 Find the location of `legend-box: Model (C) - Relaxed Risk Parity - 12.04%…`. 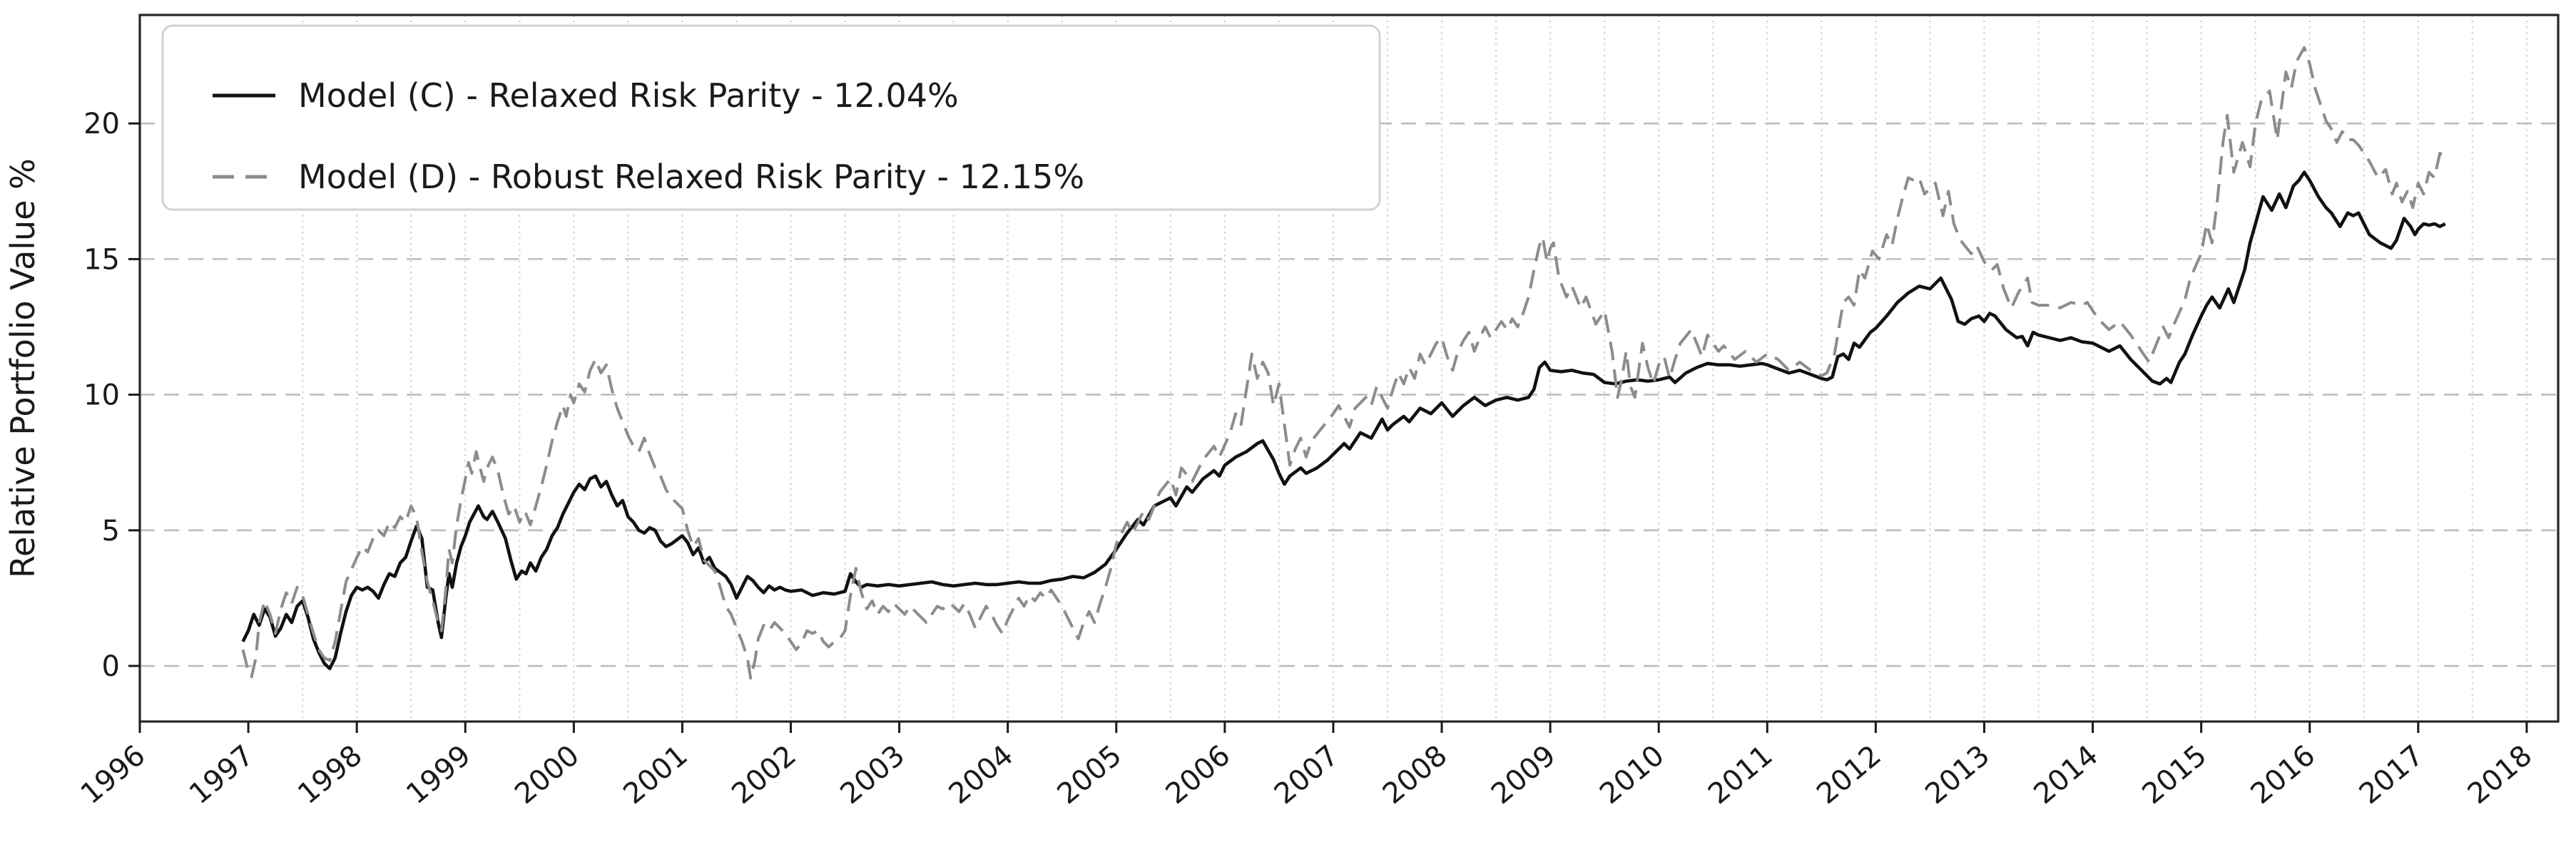

legend-box: Model (C) - Relaxed Risk Parity - 12.04%… is located at coordinates (771, 117).